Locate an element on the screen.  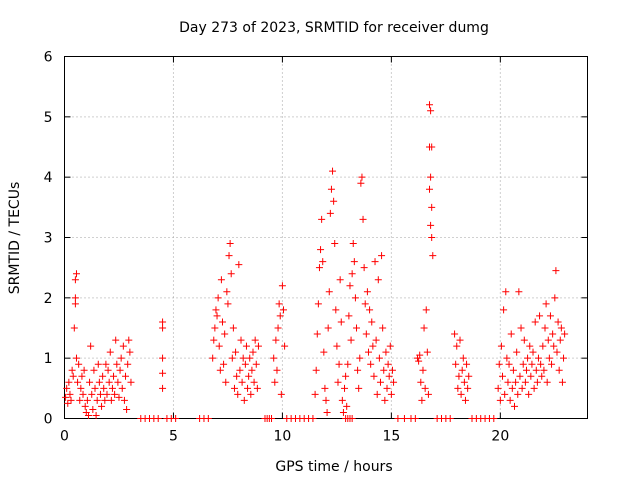
y-tick-label: 4 is located at coordinates (48, 178).